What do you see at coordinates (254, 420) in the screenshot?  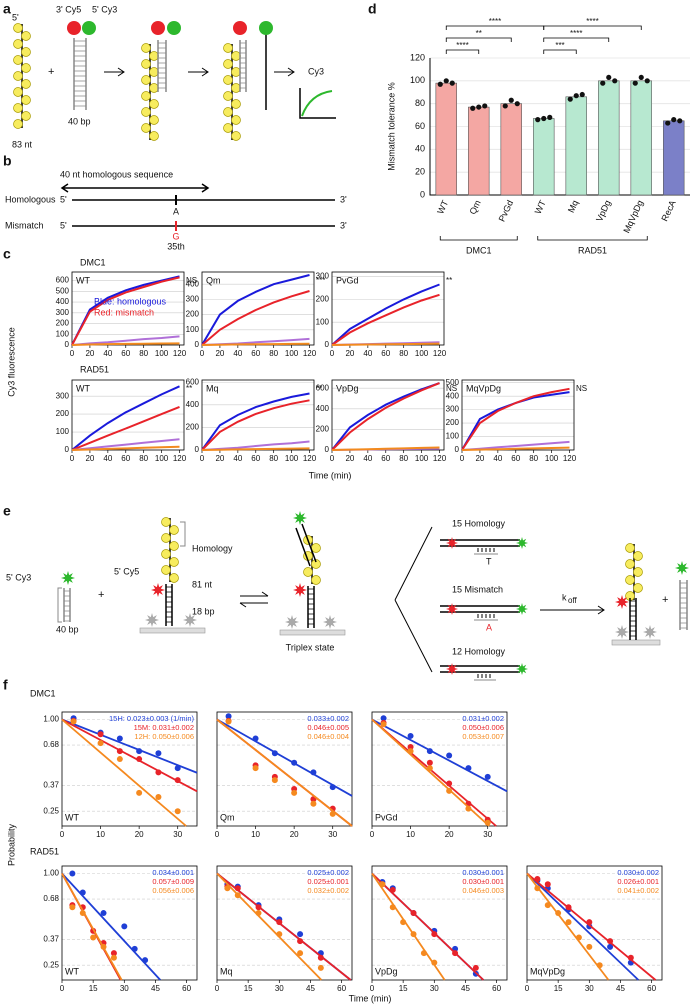 I see `chart: 0 200 400 600 0 20 40 60 80 100 120 Mq **` at bounding box center [254, 420].